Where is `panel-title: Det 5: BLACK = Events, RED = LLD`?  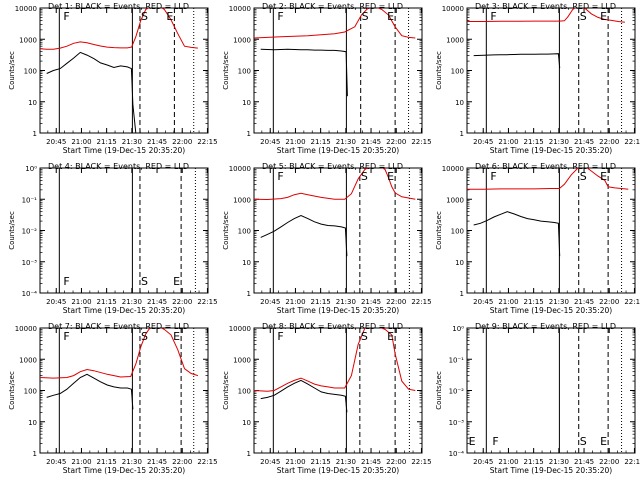
panel-title: Det 5: BLACK = Events, RED = LLD is located at coordinates (332, 166).